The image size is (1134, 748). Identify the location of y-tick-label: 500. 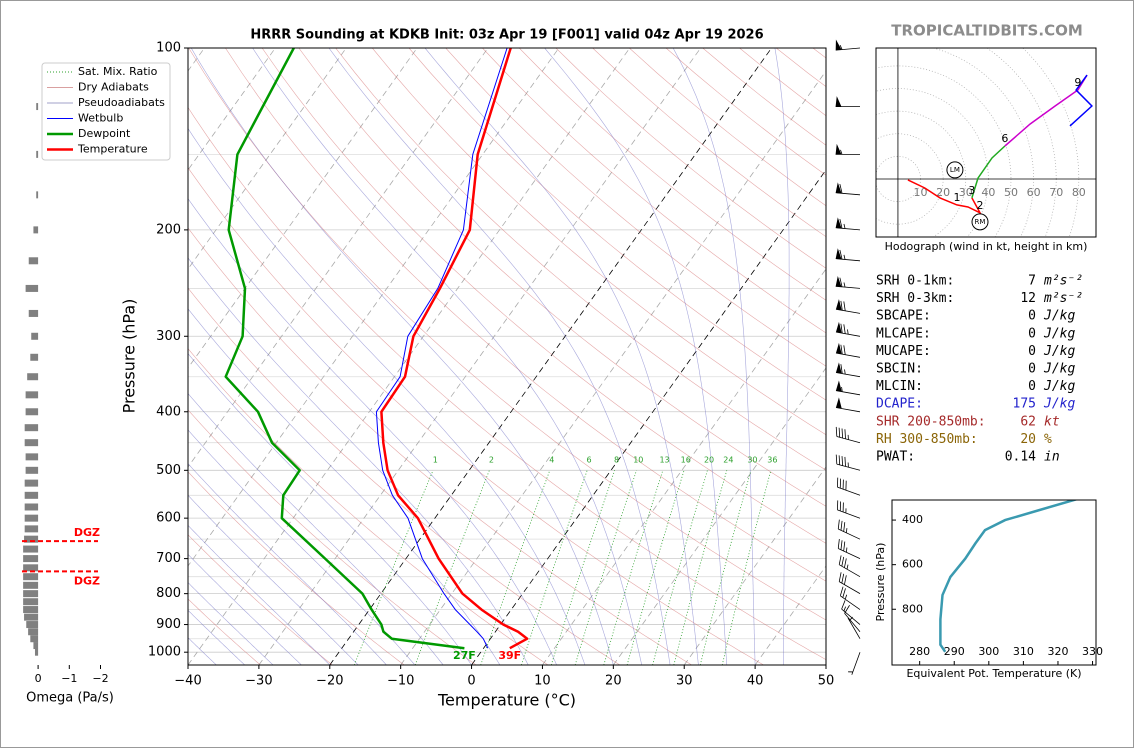
(168, 470).